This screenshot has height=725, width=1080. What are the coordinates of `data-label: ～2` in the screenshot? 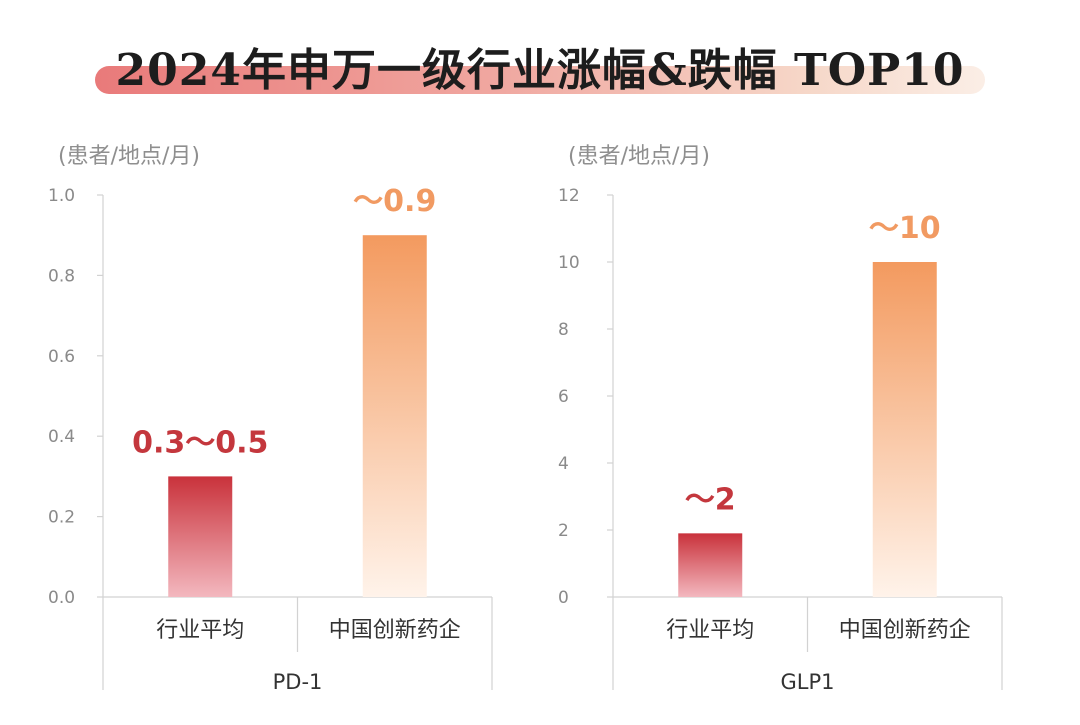 It's located at (710, 499).